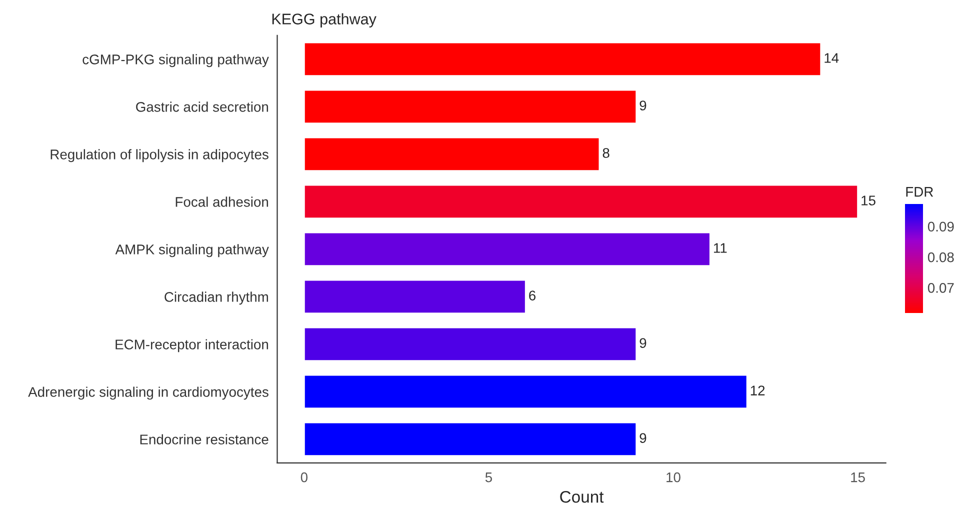  I want to click on x-tick-label: 15, so click(858, 477).